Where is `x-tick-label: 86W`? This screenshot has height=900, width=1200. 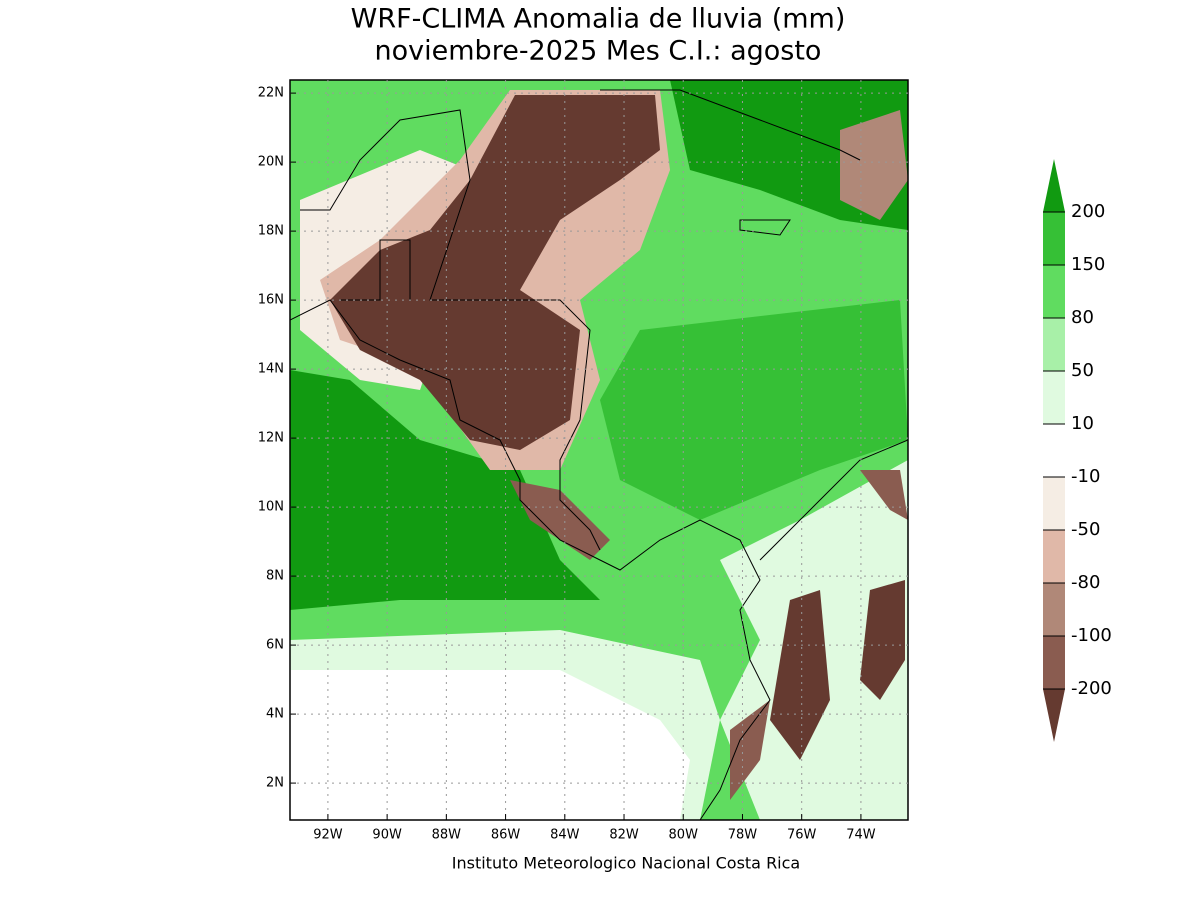 x-tick-label: 86W is located at coordinates (506, 835).